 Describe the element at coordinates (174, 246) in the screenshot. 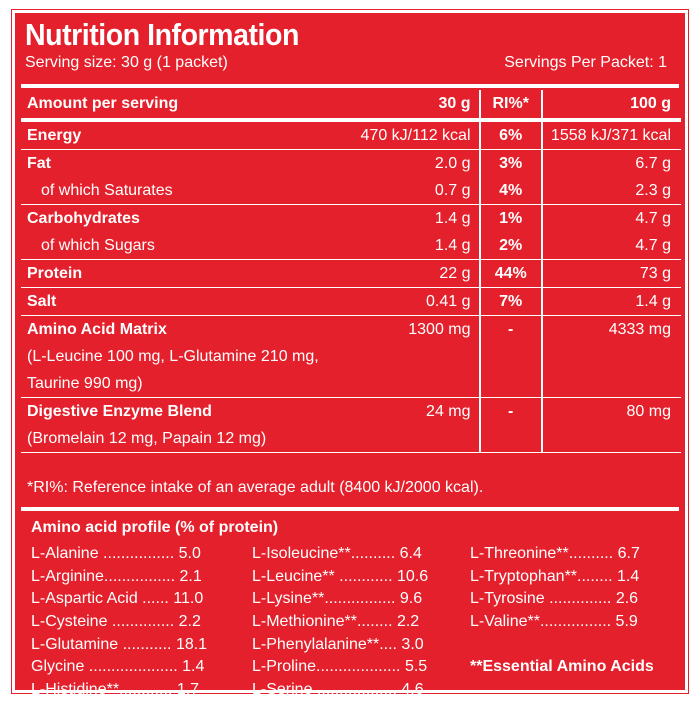

I see `row-name: of which Sugars` at that location.